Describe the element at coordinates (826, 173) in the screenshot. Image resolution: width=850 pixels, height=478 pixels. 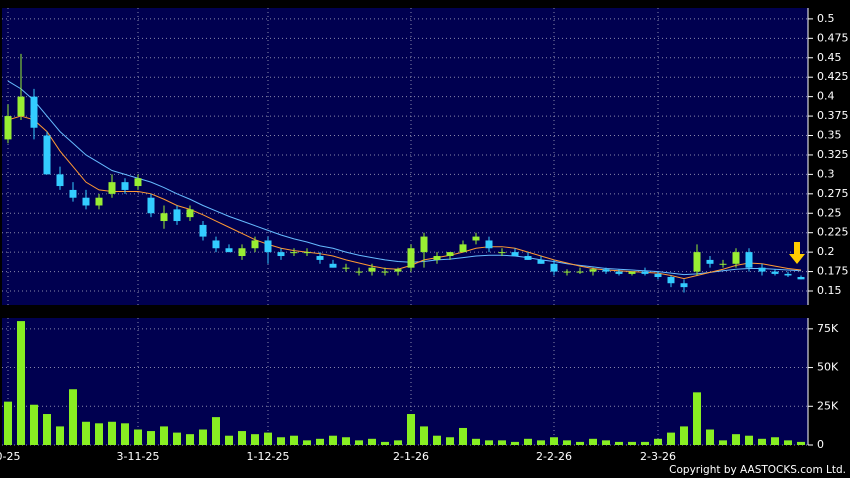
I see `y-tick-label: 0.3` at that location.